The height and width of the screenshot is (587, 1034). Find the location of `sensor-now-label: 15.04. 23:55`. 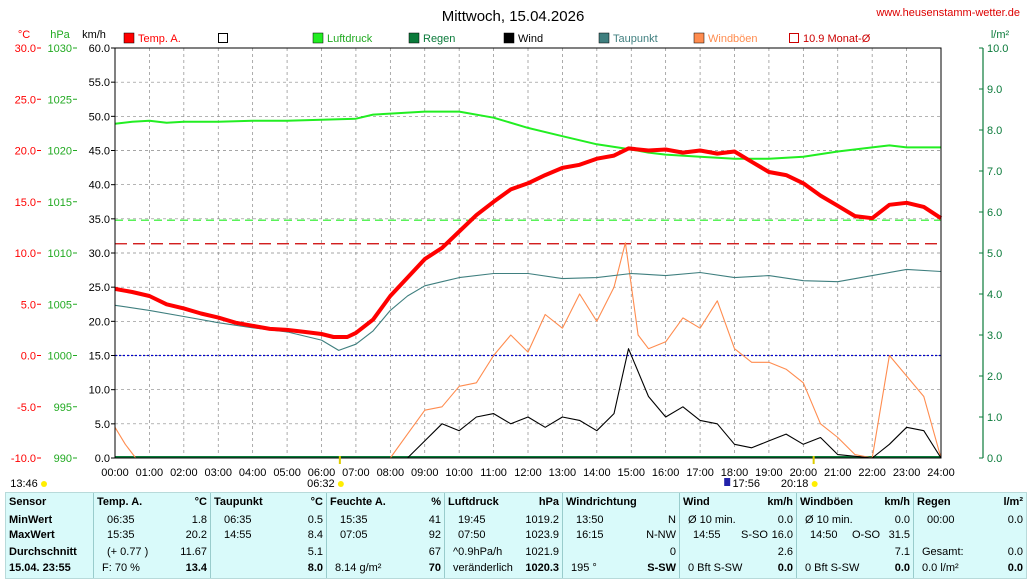

sensor-now-label: 15.04. 23:55 is located at coordinates (40, 568).